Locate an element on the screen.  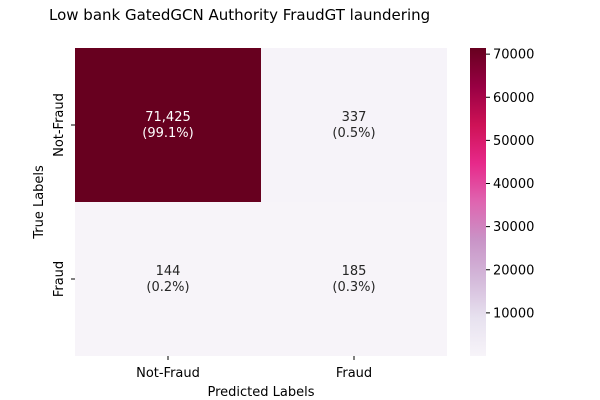
x-axis: Not-Fraud Fraud is located at coordinates (254, 368).